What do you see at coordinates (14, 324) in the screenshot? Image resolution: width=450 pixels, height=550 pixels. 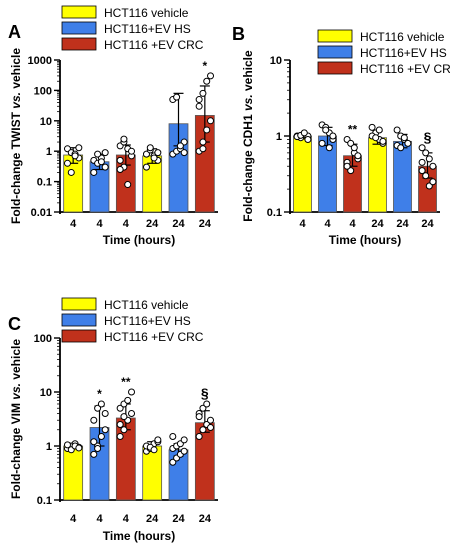 I see `panel-letter: C` at bounding box center [14, 324].